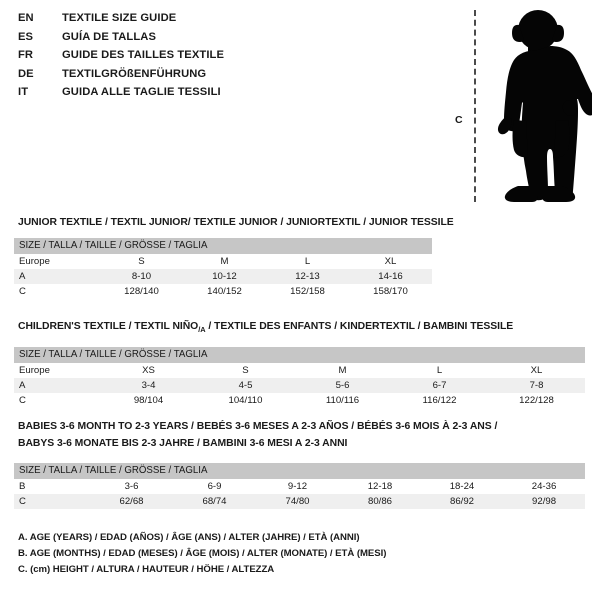 Image resolution: width=600 pixels, height=600 pixels. I want to click on table-row: C 98/104 104/110 110/116 116/122 122/128, so click(300, 401).